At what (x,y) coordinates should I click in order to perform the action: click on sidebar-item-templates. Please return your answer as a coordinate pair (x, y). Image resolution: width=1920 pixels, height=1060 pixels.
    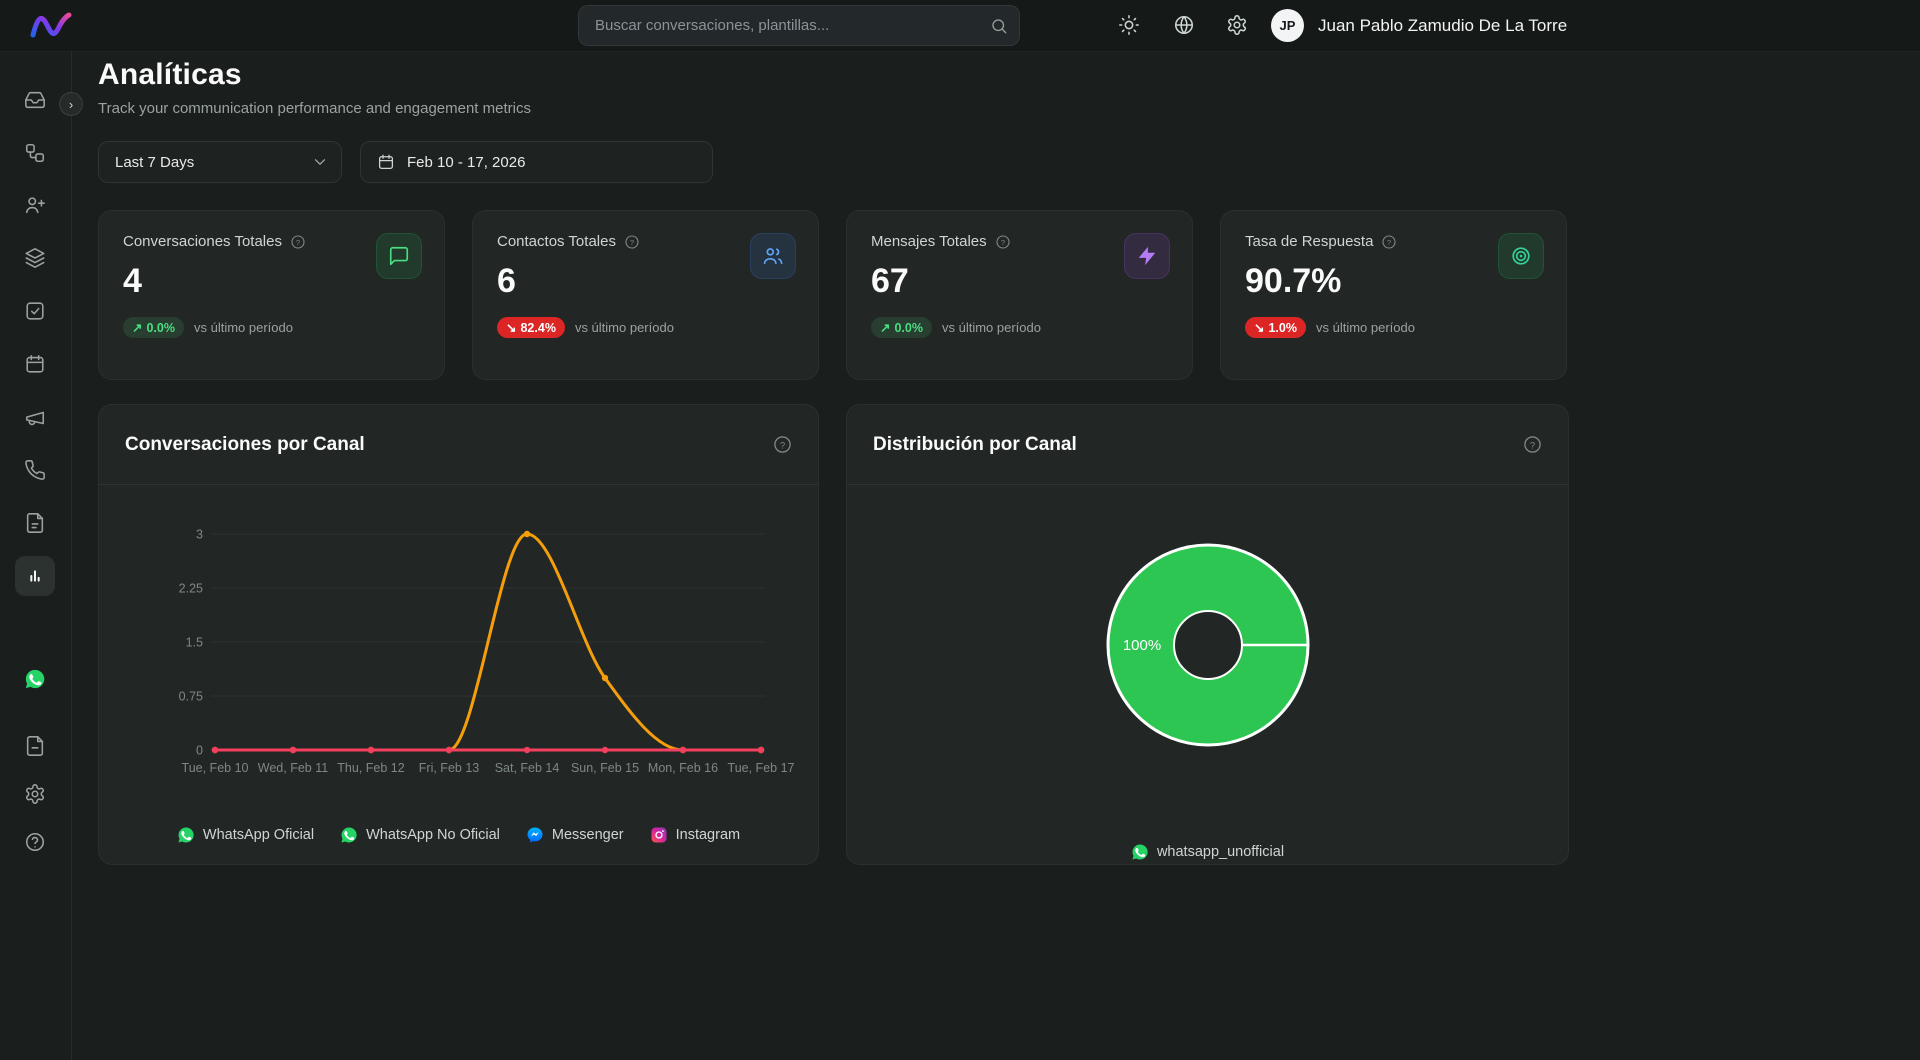
    Looking at the image, I should click on (35, 746).